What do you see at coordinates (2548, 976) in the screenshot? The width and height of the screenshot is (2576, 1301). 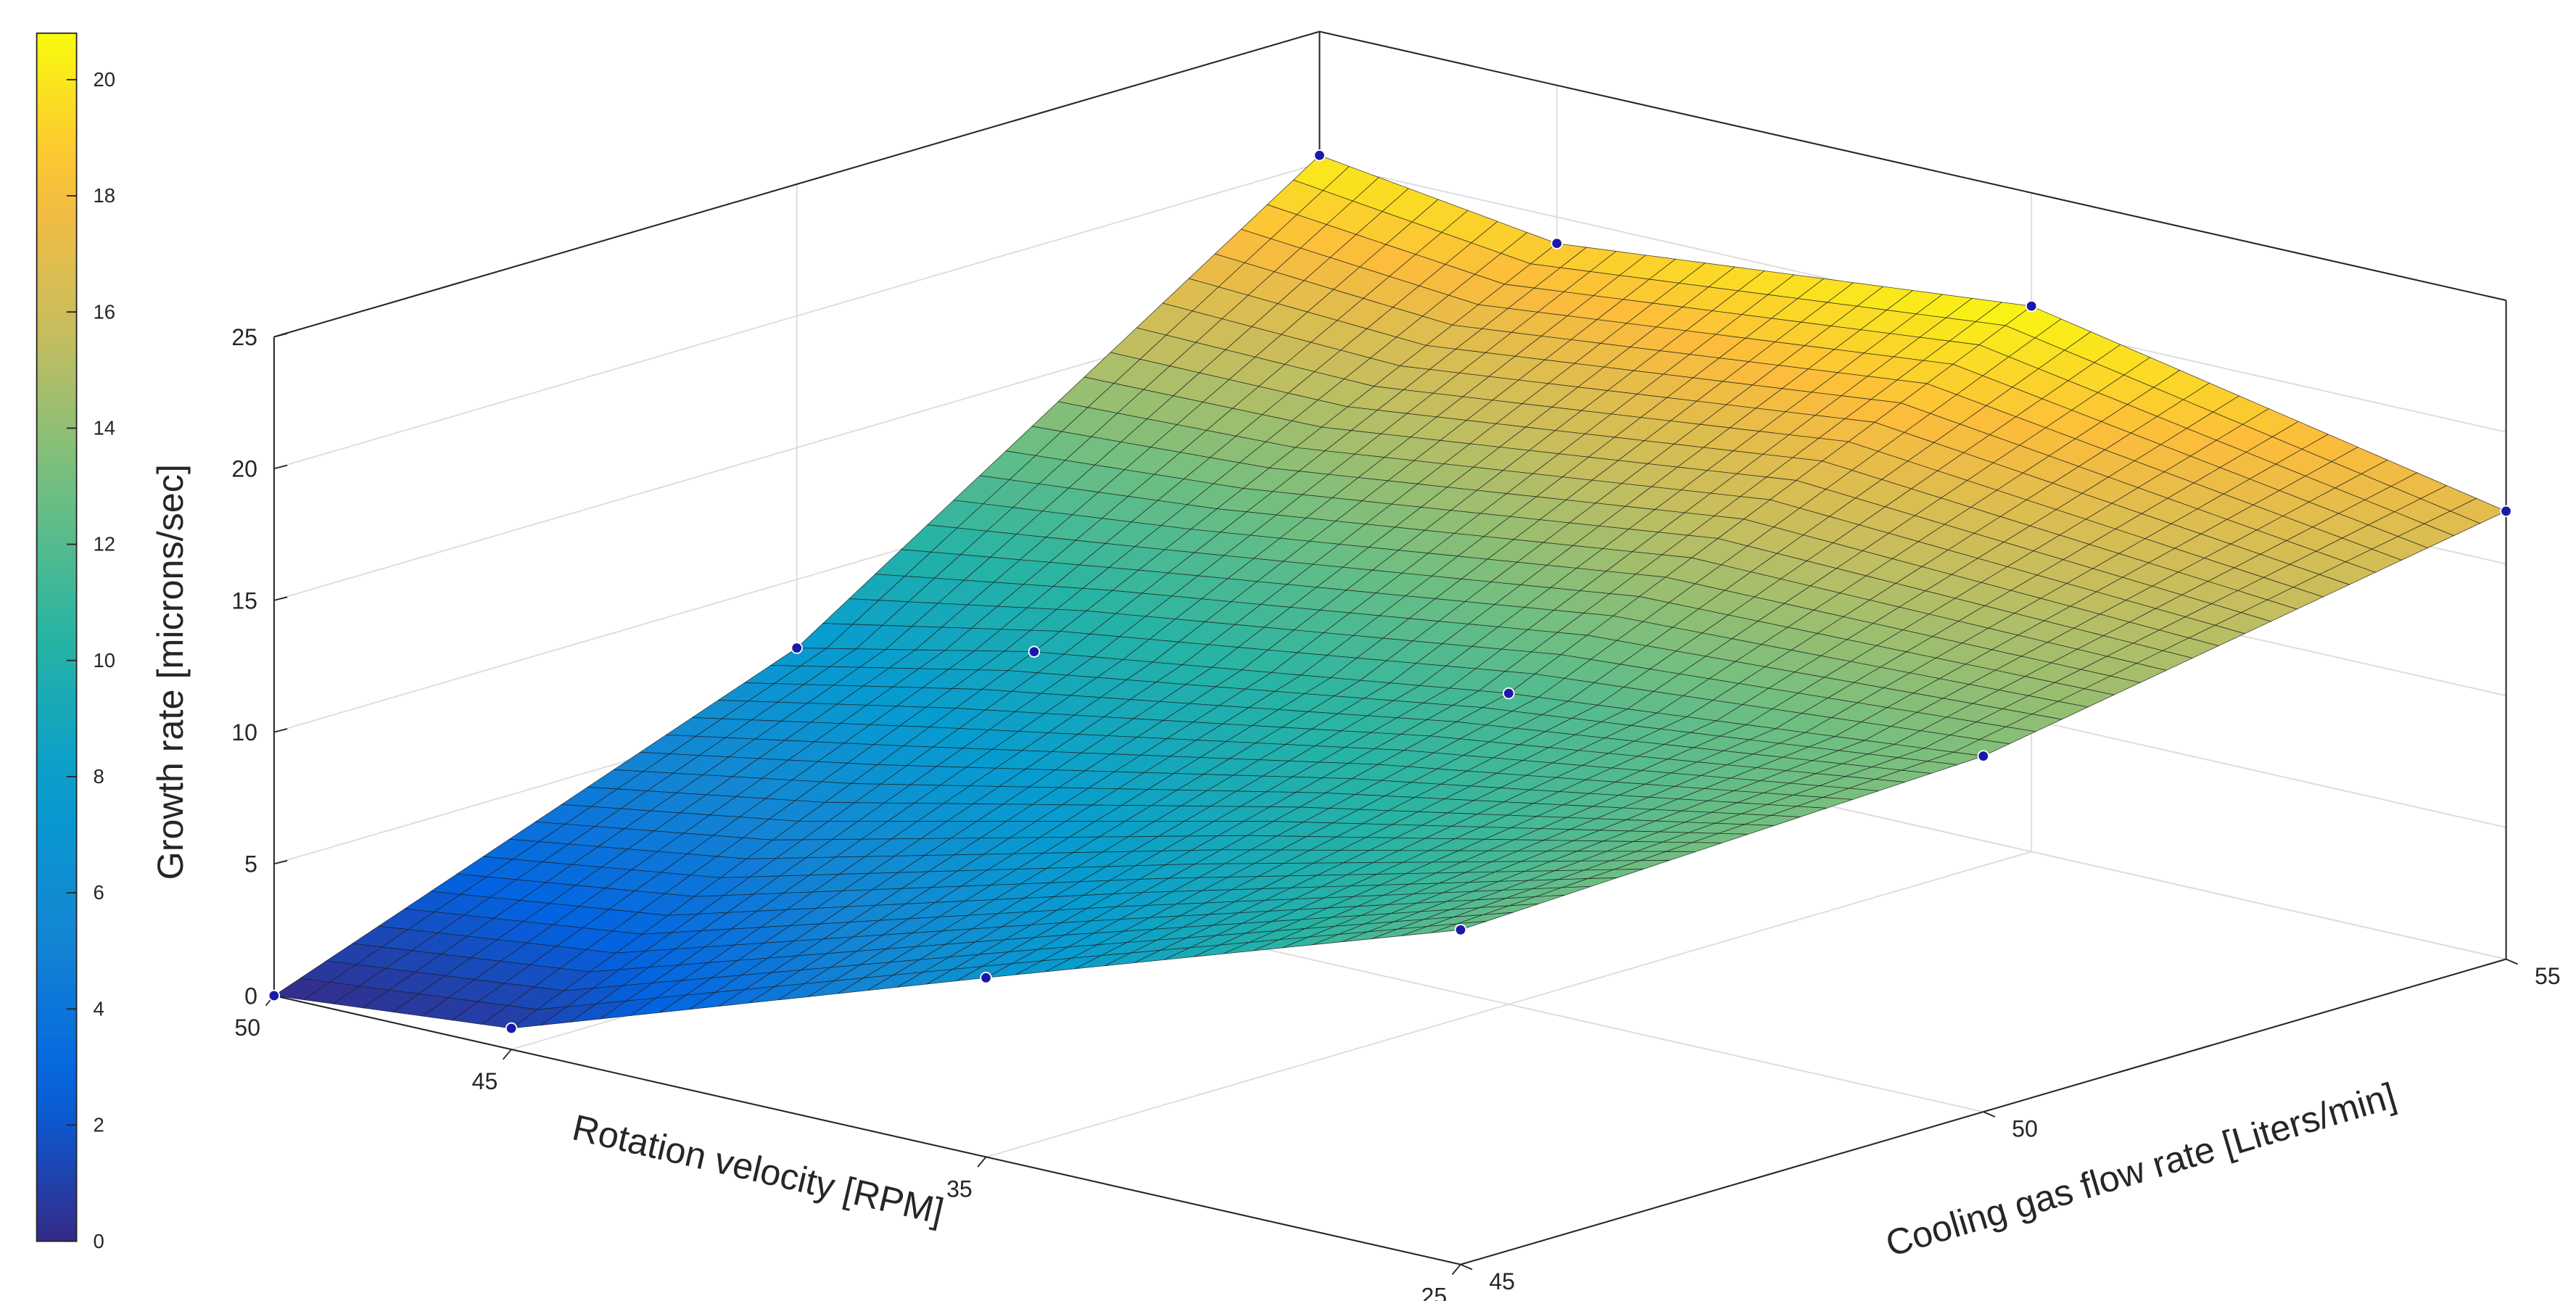 I see `y-tick-label: 55` at bounding box center [2548, 976].